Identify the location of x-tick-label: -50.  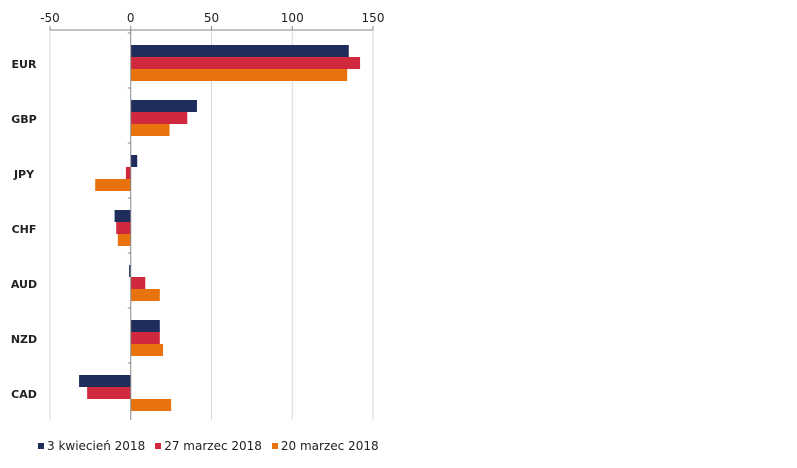
(50, 18).